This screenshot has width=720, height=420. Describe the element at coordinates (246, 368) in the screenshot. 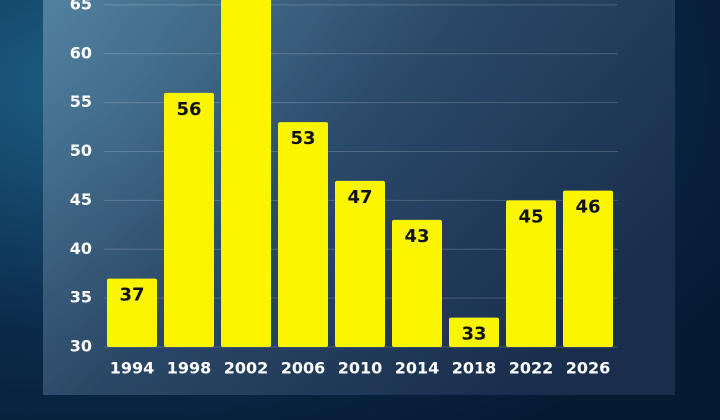

I see `x-tick-label: 2002` at that location.